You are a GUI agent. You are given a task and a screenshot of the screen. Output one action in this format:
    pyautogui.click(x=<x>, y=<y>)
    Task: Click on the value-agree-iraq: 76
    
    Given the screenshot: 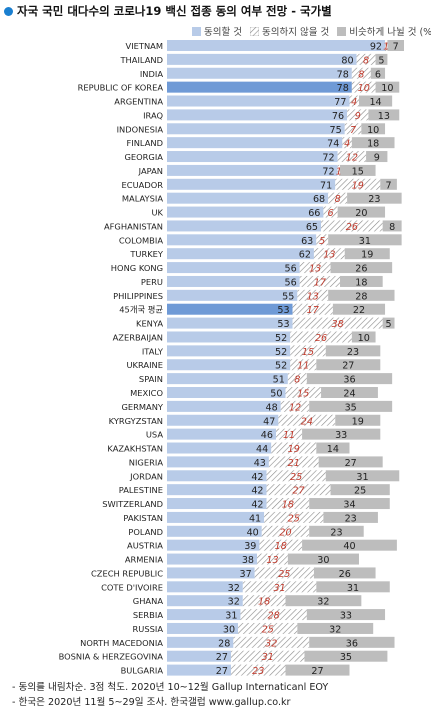 What is the action you would take?
    pyautogui.click(x=338, y=116)
    